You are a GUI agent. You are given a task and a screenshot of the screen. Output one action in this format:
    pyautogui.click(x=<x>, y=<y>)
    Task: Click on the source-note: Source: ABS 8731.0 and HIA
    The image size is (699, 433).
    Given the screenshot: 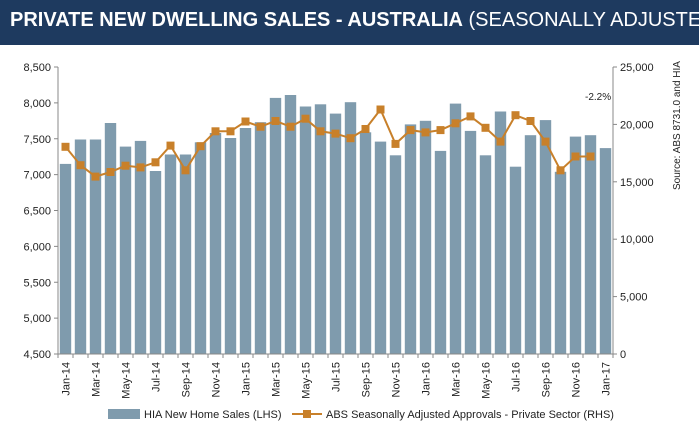 What is the action you would take?
    pyautogui.click(x=677, y=125)
    